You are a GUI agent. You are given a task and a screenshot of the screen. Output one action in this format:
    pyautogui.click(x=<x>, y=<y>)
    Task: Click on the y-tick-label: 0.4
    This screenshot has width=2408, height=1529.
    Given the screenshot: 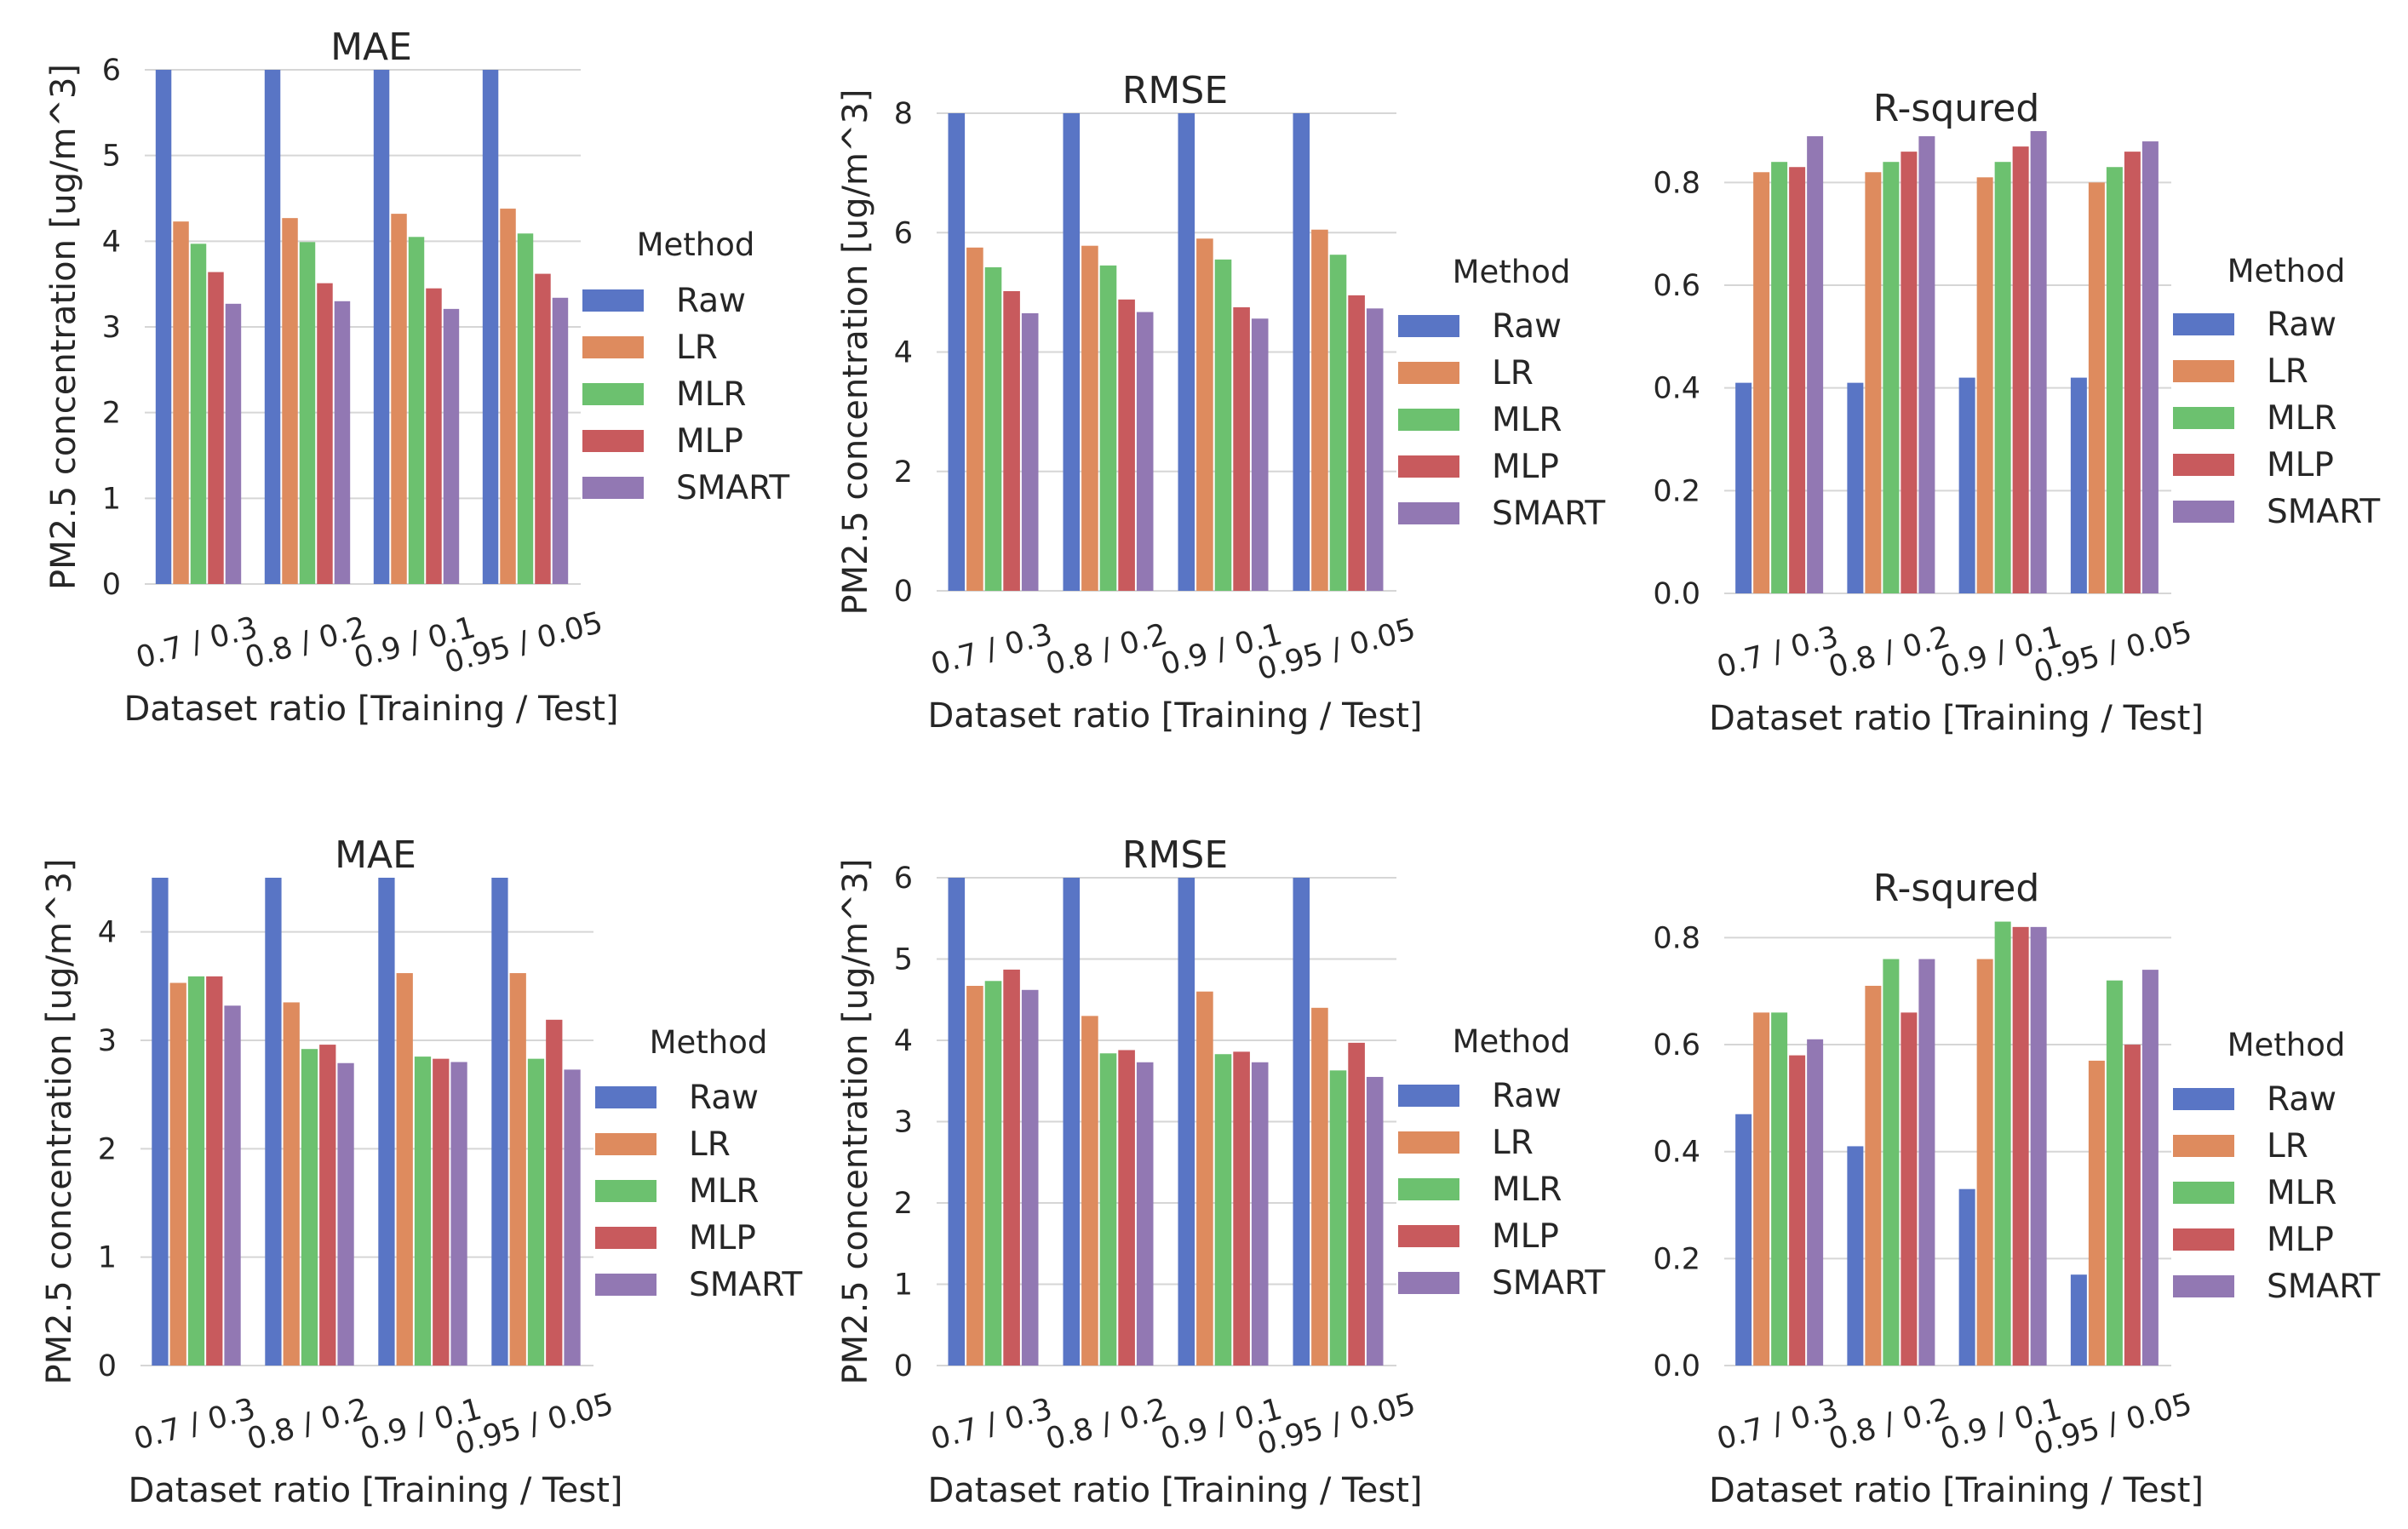 What is the action you would take?
    pyautogui.click(x=1677, y=1153)
    